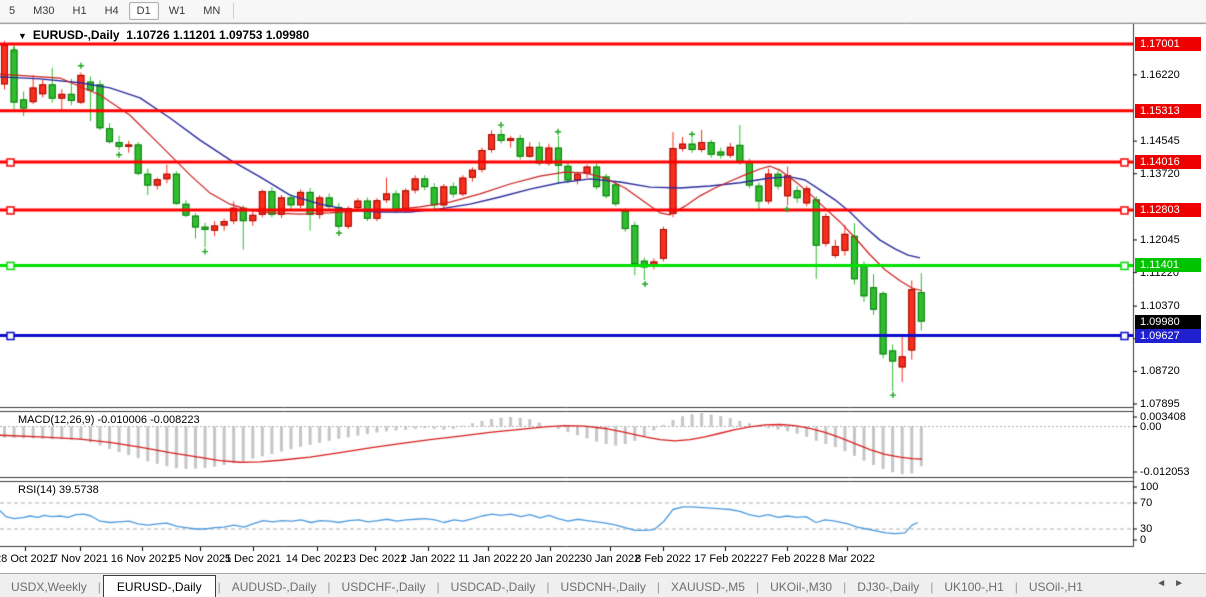  What do you see at coordinates (1143, 540) in the screenshot?
I see `rsi-axis-label: 0` at bounding box center [1143, 540].